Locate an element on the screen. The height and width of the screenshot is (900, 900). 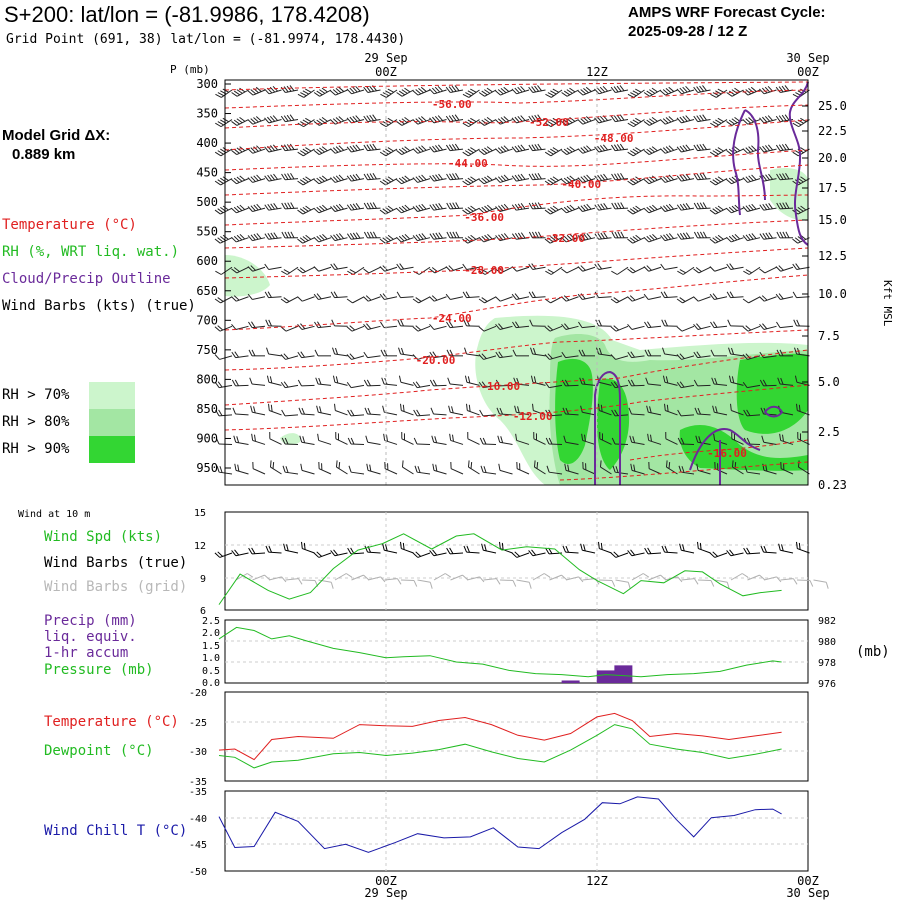
label-pressure: Pressure (mb) is located at coordinates (99, 670).